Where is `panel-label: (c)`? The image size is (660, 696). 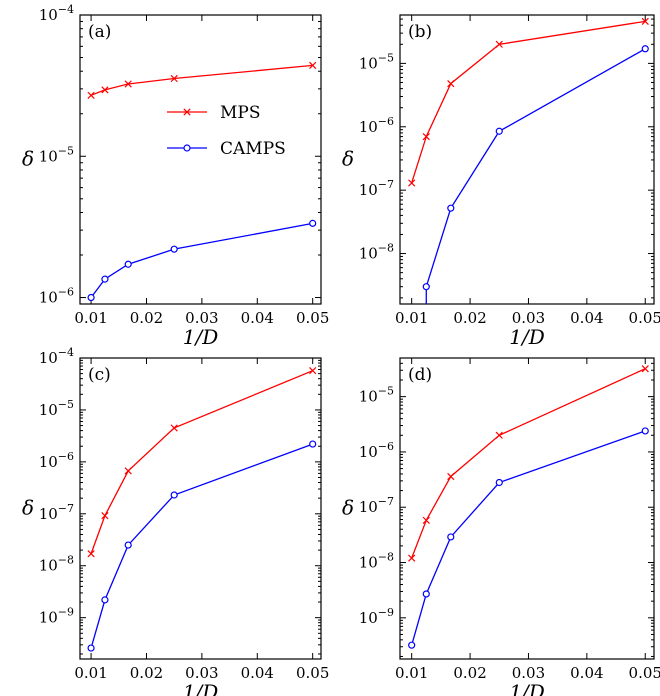
panel-label: (c) is located at coordinates (99, 375).